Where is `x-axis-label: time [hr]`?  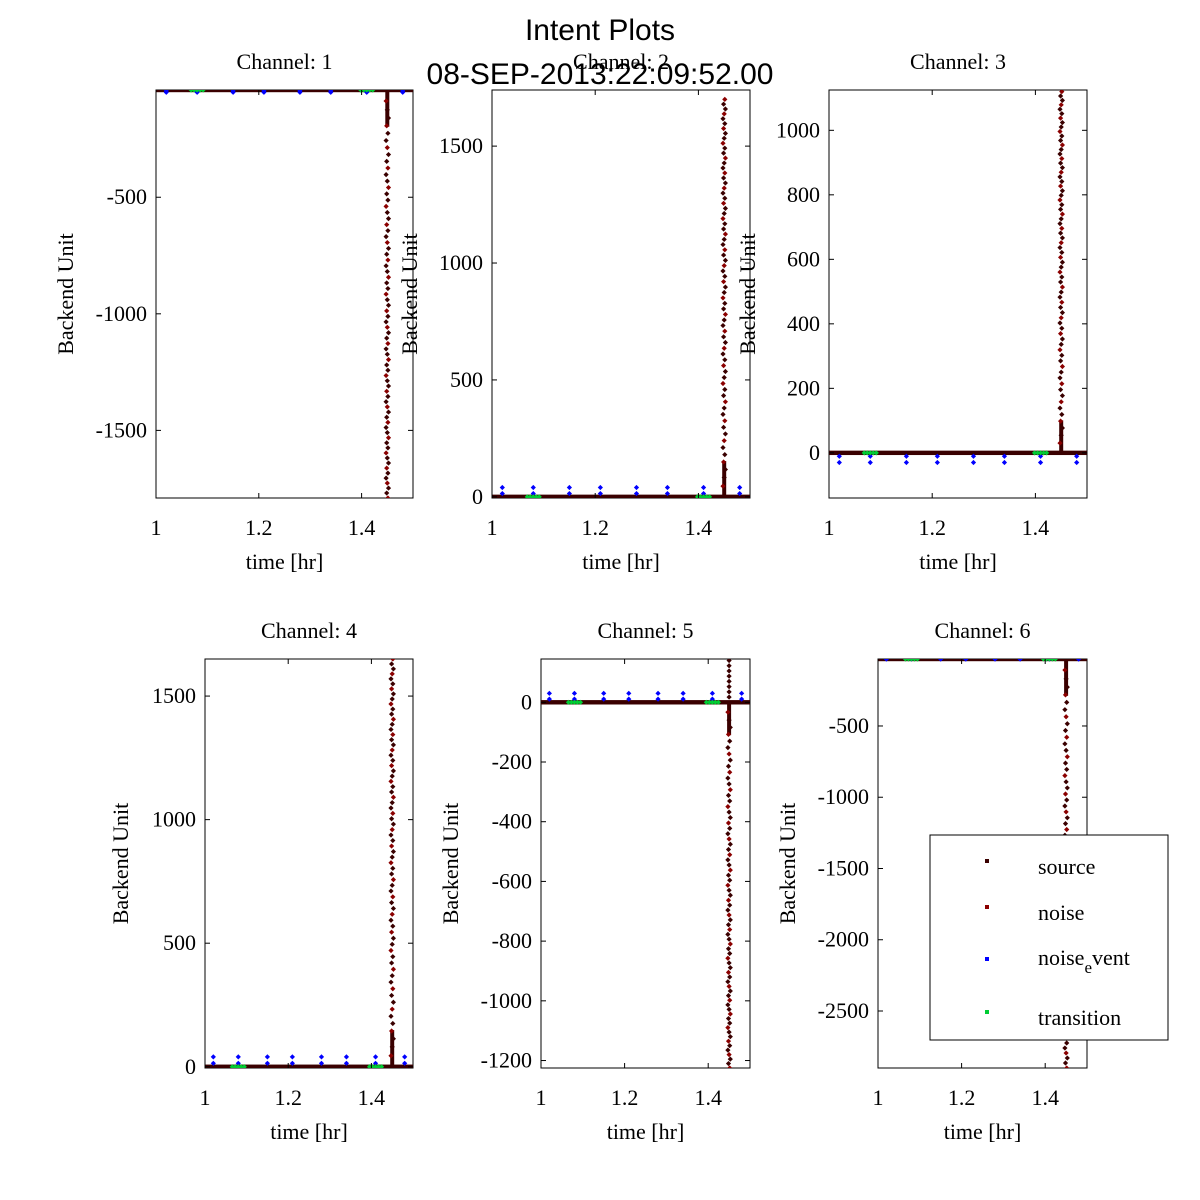
x-axis-label: time [hr] is located at coordinates (983, 1131).